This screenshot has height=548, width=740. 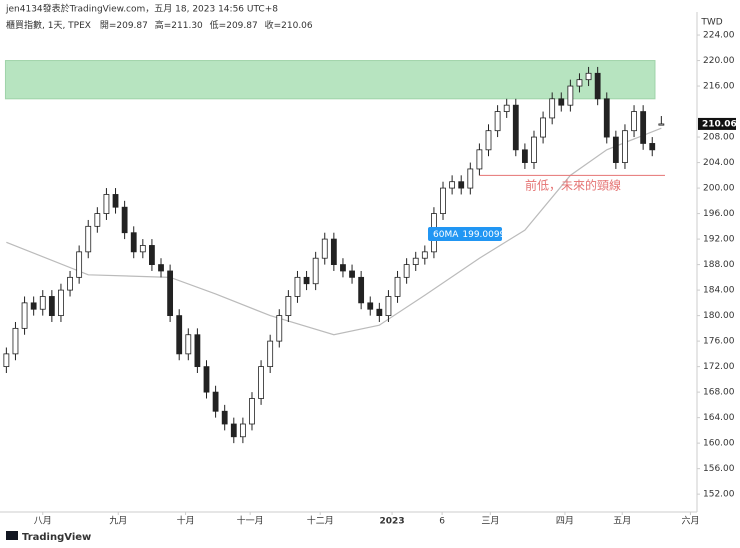 What do you see at coordinates (719, 469) in the screenshot?
I see `y-tick-label: 156.00` at bounding box center [719, 469].